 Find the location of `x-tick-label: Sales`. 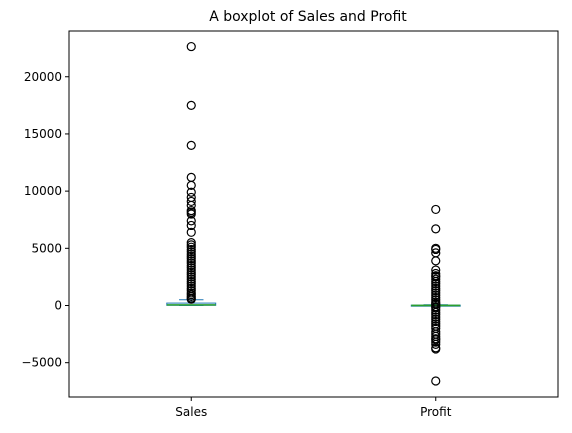

x-tick-label: Sales is located at coordinates (191, 412).